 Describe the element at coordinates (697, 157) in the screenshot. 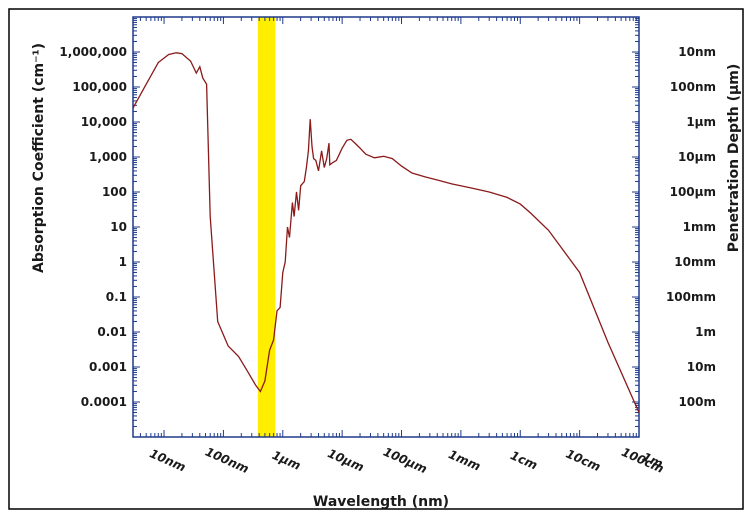

I see `y-right-tick-label: 10μm` at that location.